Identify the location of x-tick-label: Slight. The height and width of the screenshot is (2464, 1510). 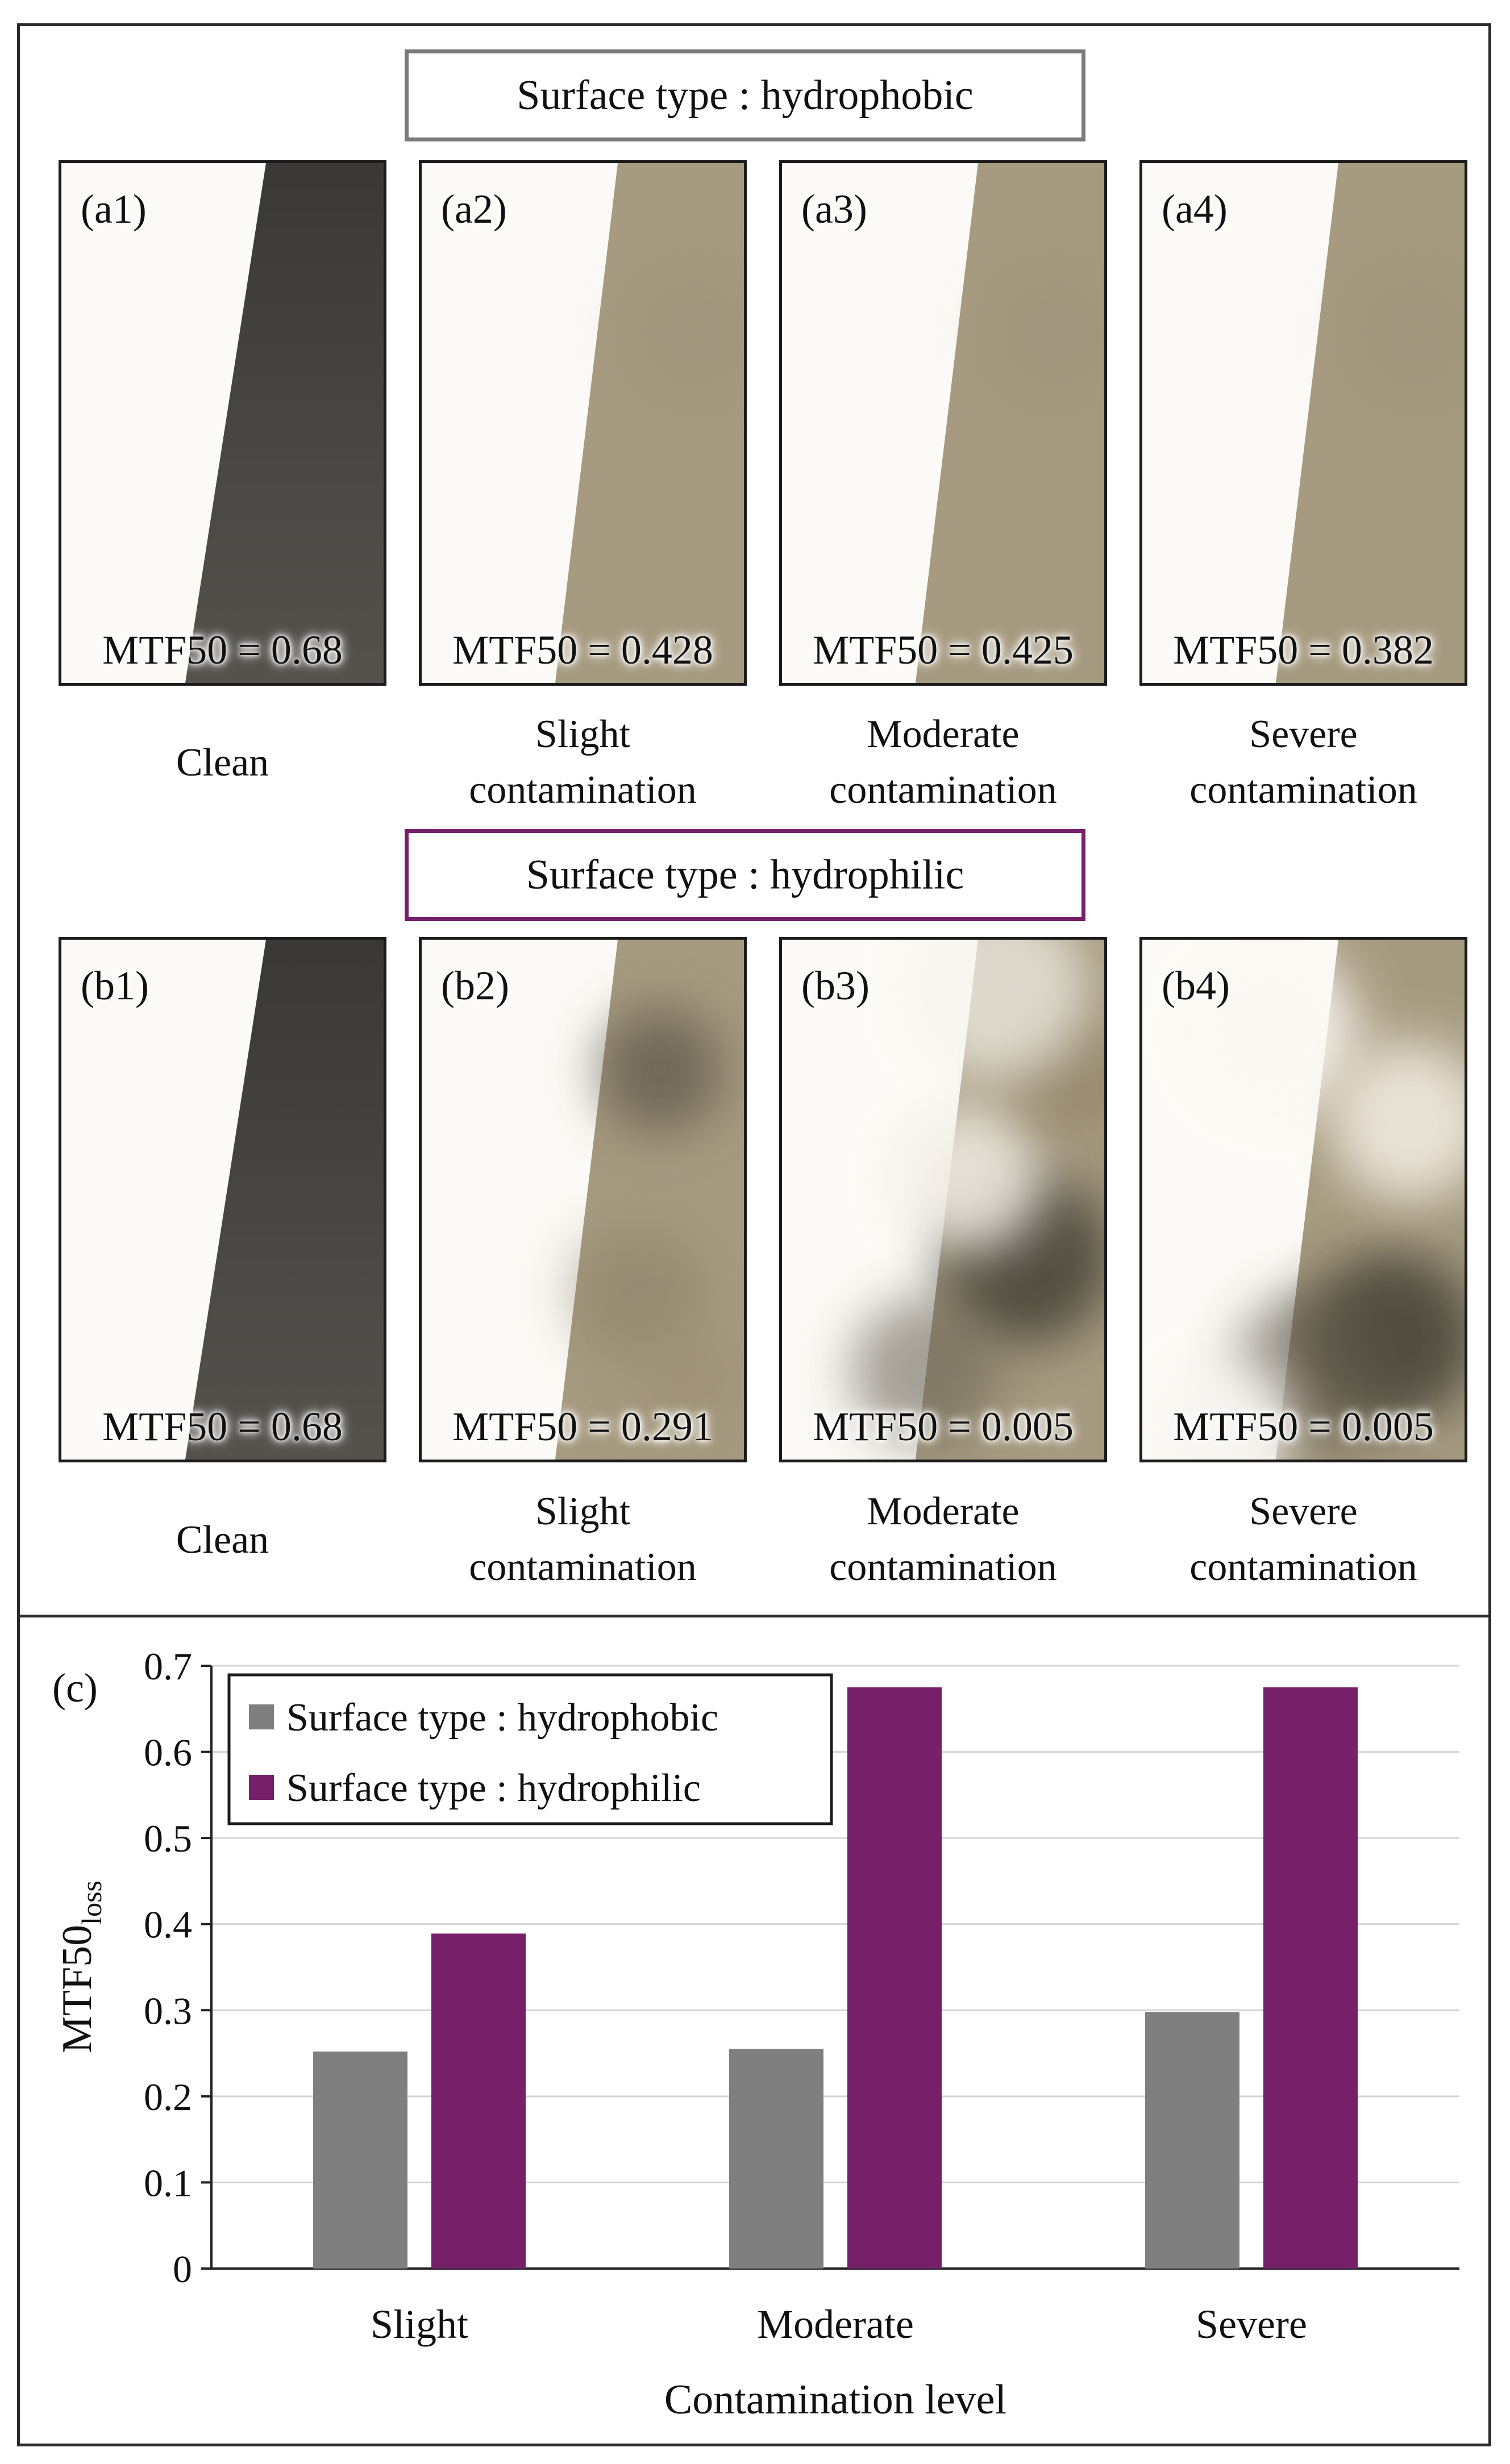
(419, 2324).